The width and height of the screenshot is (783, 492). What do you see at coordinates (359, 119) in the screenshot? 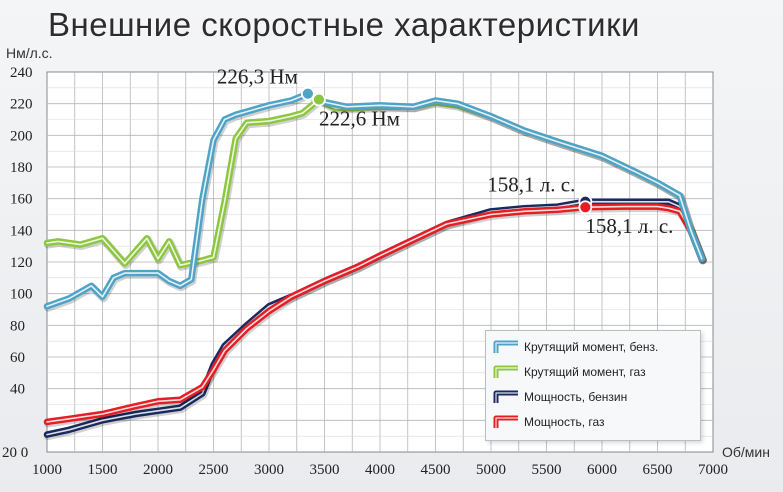
I see `annotation-label: 222,6 Нм` at bounding box center [359, 119].